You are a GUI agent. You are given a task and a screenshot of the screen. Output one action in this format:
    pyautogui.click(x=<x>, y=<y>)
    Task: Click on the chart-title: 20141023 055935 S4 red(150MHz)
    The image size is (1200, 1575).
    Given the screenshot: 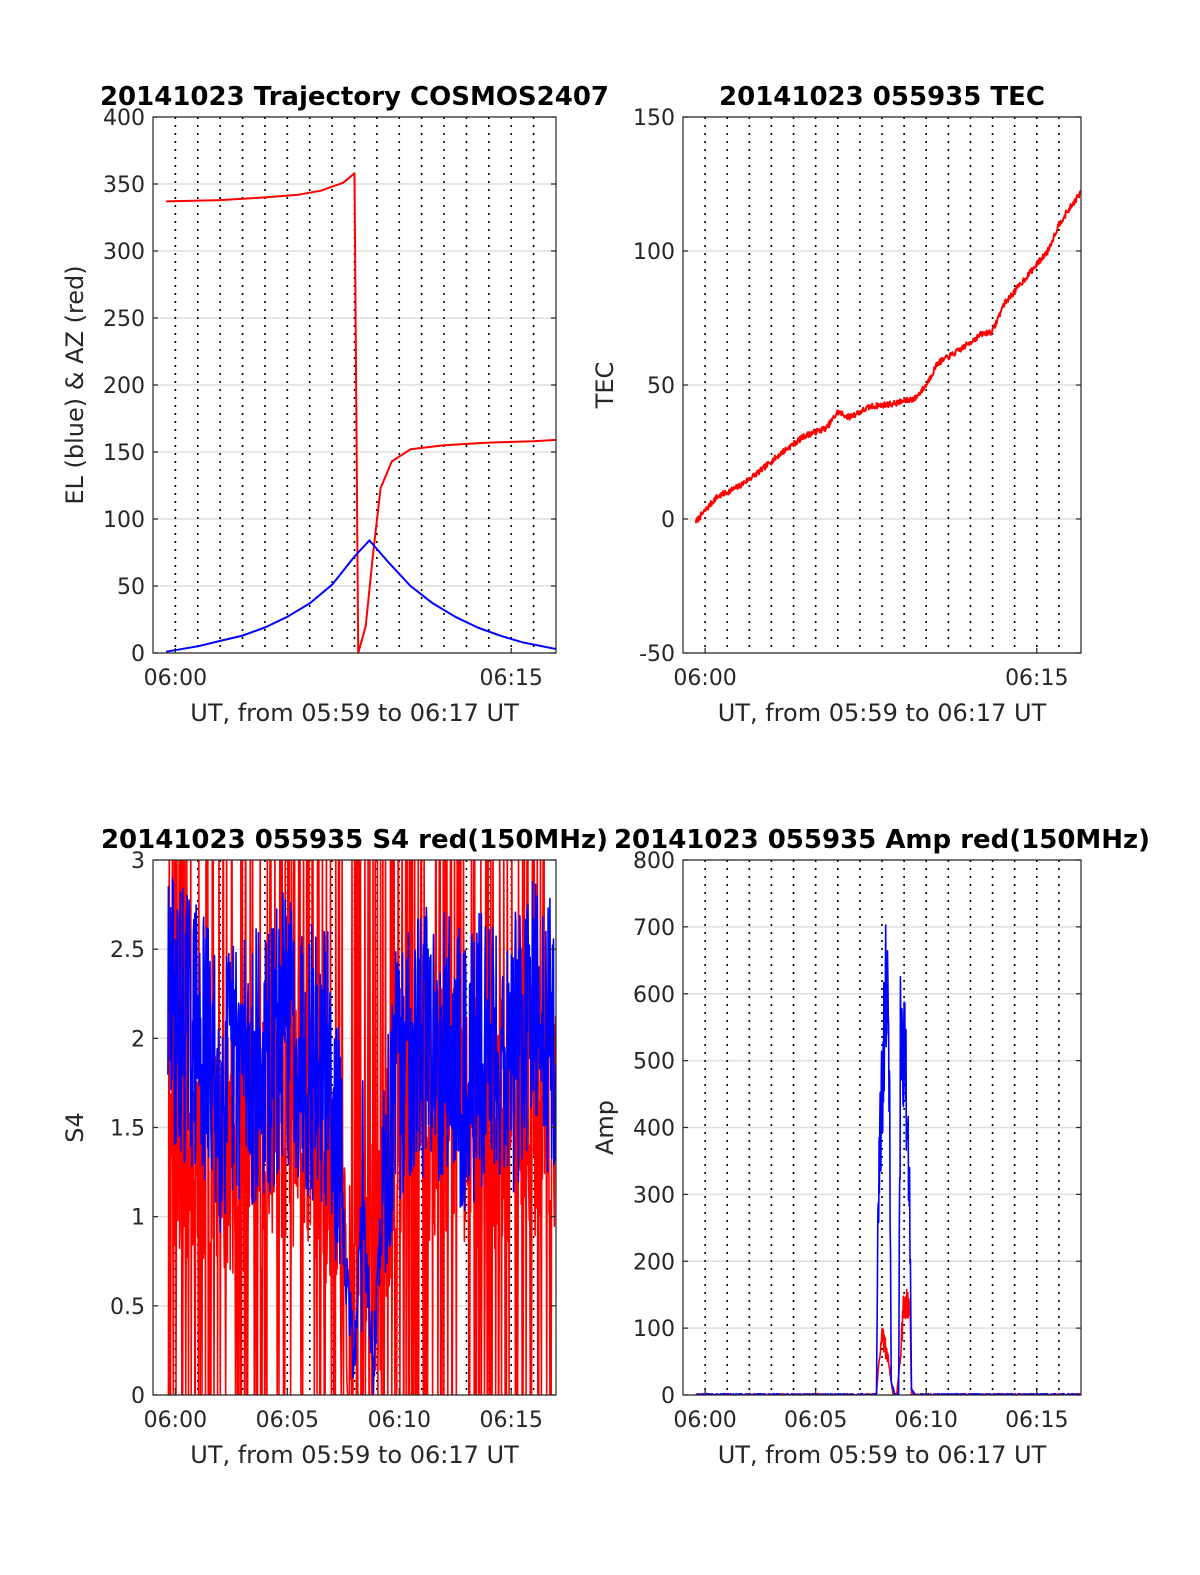 What is the action you would take?
    pyautogui.click(x=354, y=840)
    